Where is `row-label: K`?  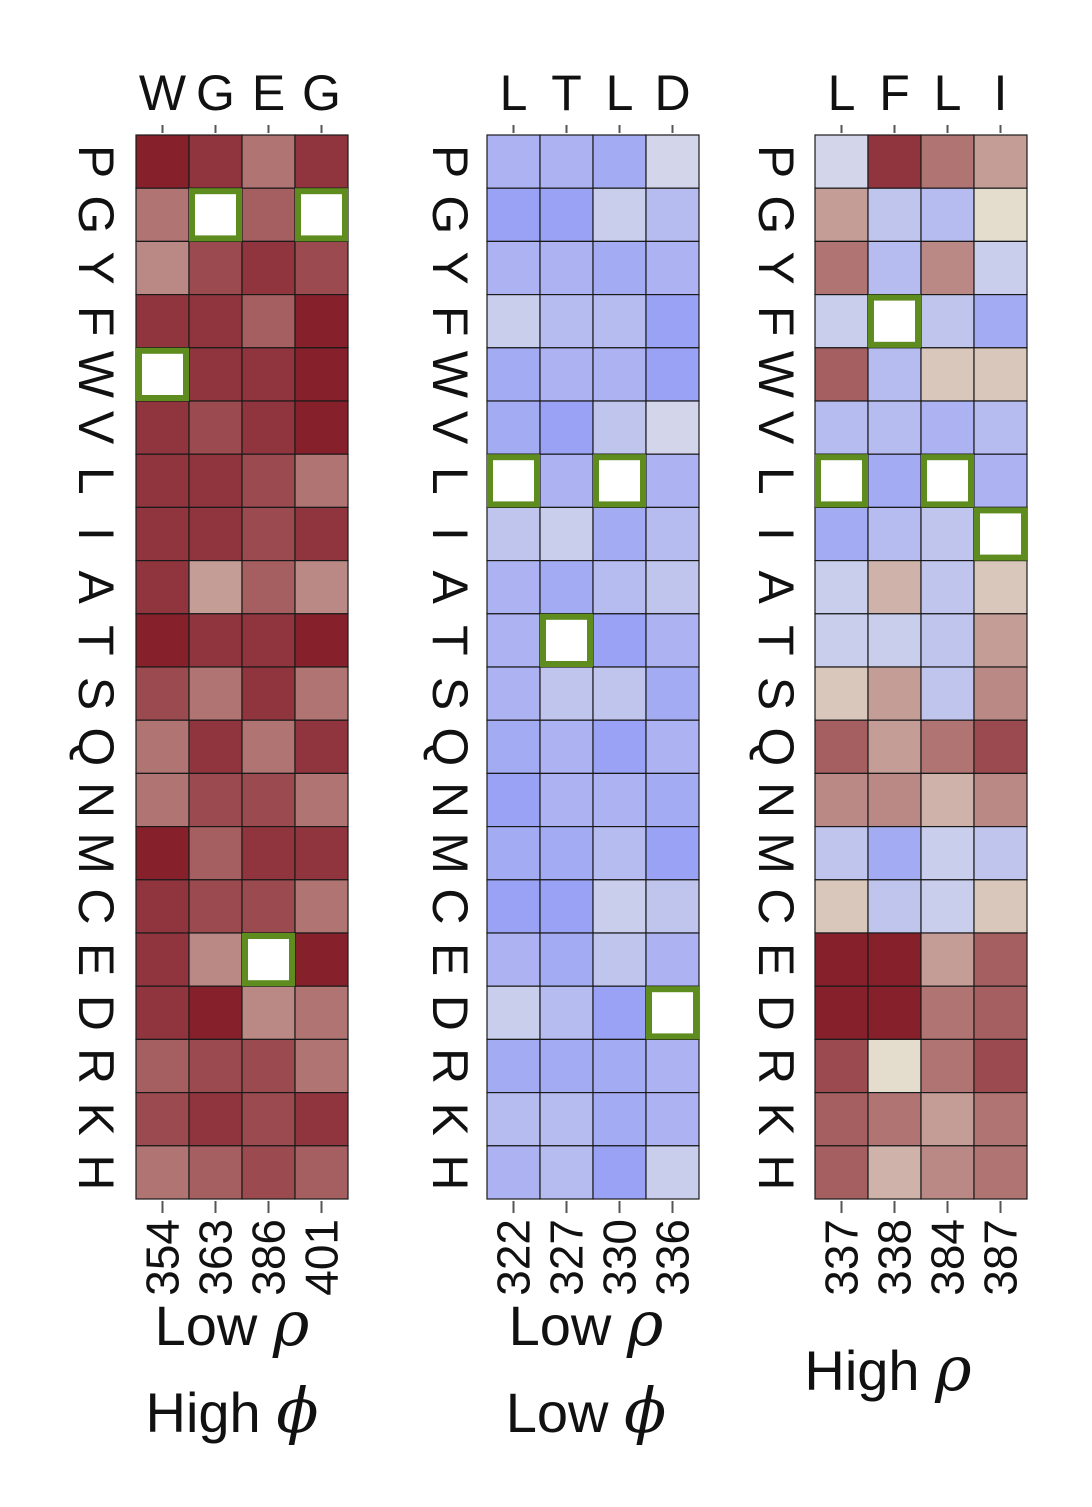 row-label: K is located at coordinates (776, 1119).